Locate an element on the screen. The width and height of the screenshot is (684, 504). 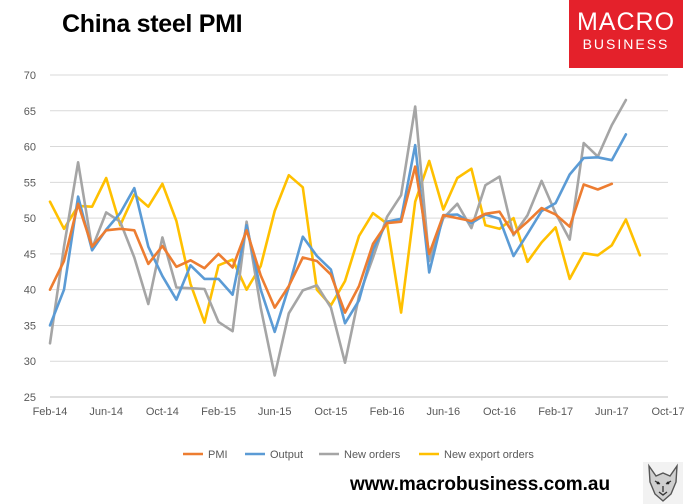
y-tick-label: 45 is located at coordinates (30, 255).